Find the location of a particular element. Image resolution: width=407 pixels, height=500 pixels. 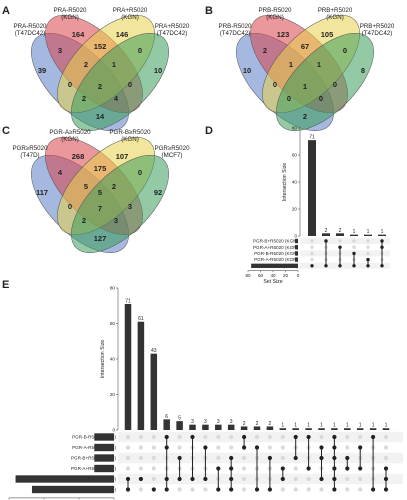

upset-d-set-label: PGR-A+R5020 (KGN) is located at coordinates (276, 247).